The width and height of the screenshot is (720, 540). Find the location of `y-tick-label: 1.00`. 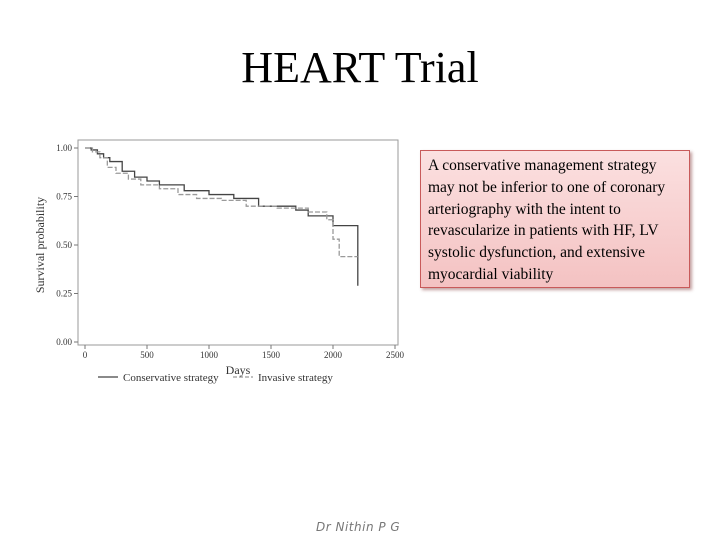

y-tick-label: 1.00 is located at coordinates (64, 148).